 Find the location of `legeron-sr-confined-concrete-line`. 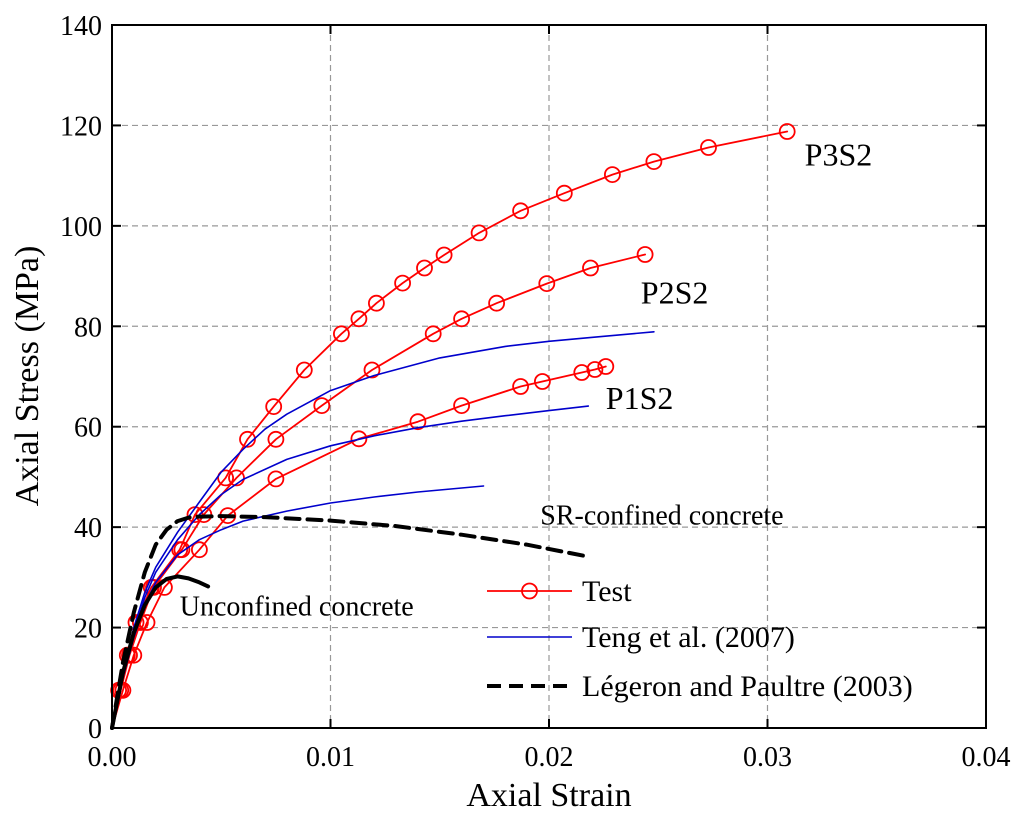

legeron-sr-confined-concrete-line is located at coordinates (348, 622).